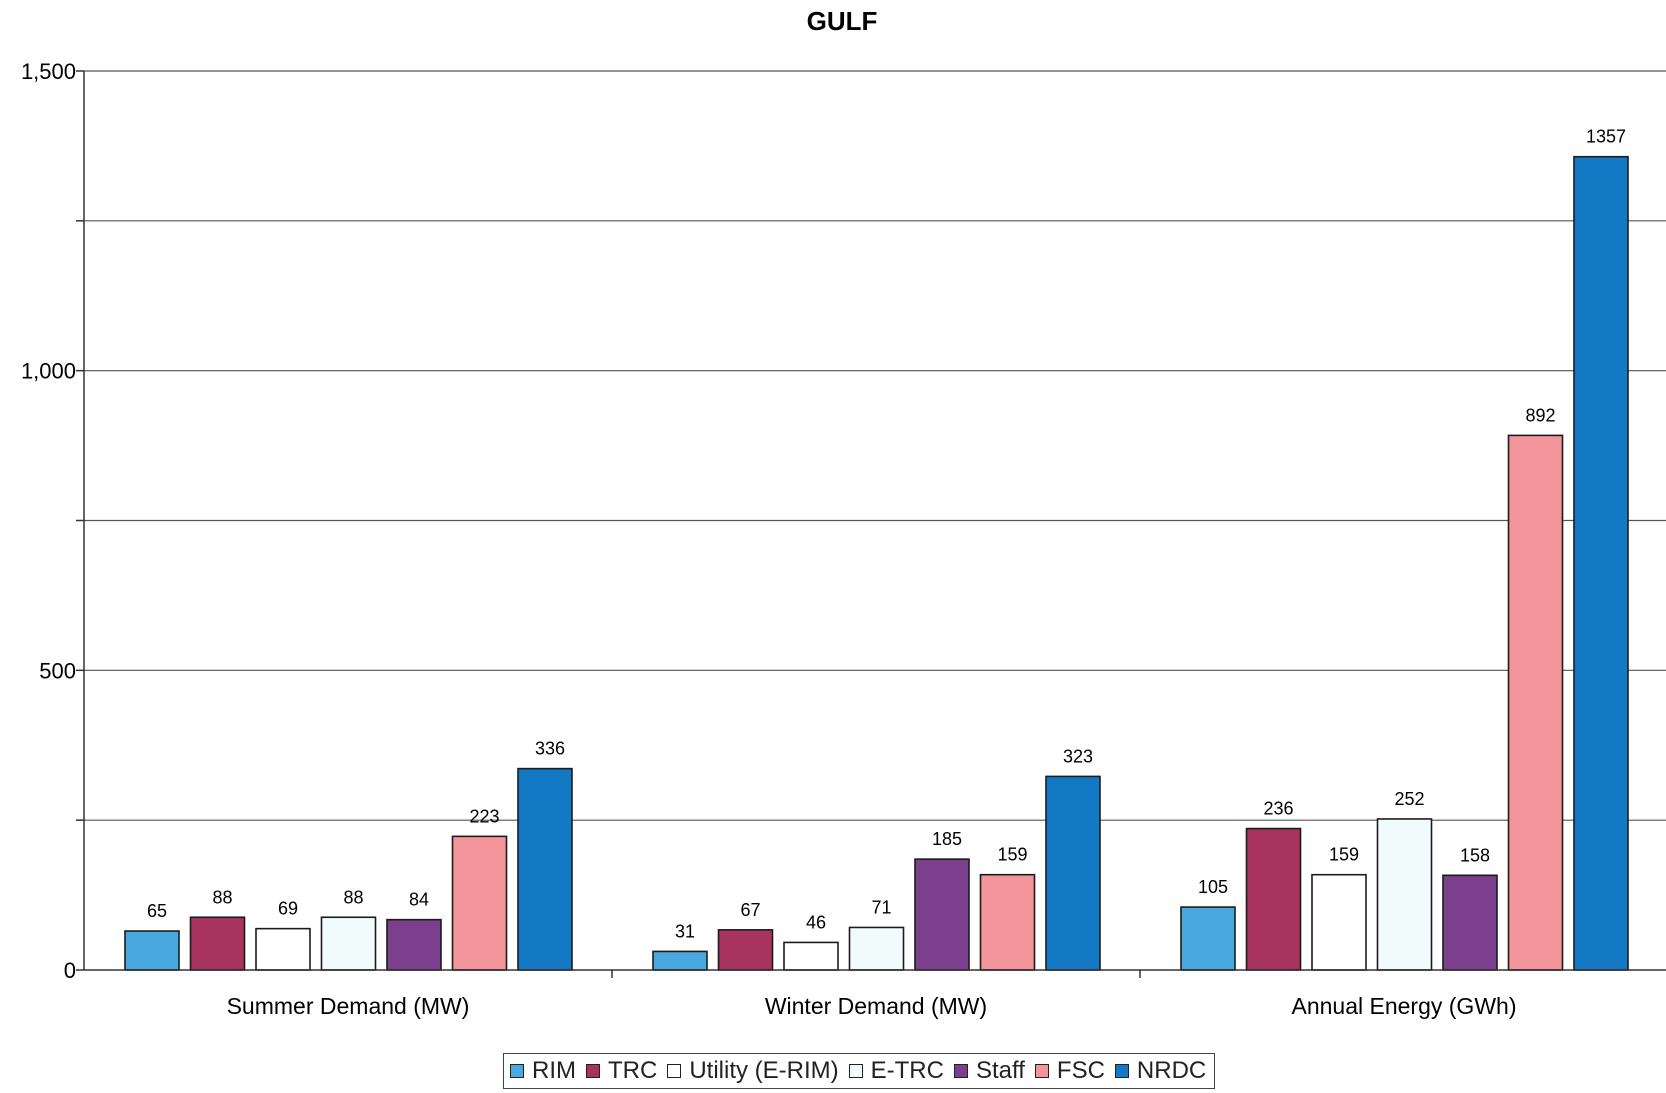 The image size is (1666, 1093). What do you see at coordinates (947, 839) in the screenshot?
I see `data-label: 185` at bounding box center [947, 839].